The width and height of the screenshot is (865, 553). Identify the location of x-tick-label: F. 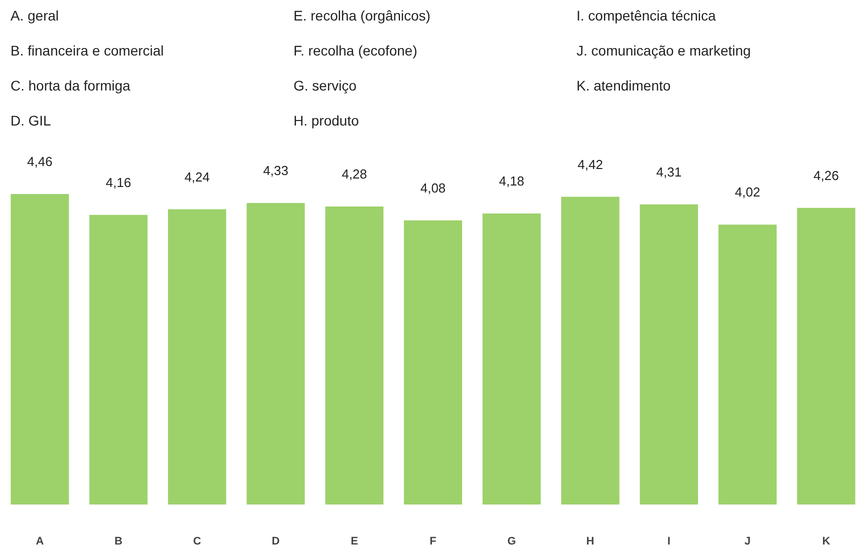
(433, 542).